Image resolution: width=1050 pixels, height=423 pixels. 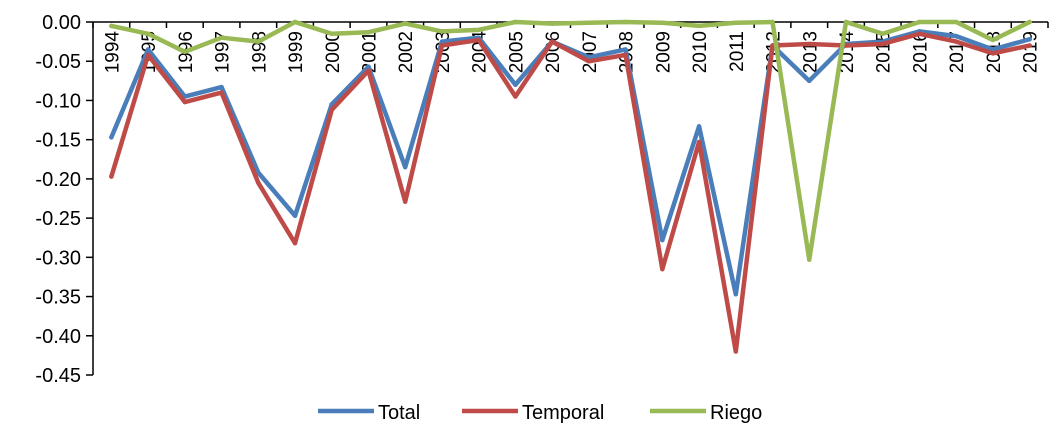 What do you see at coordinates (399, 412) in the screenshot?
I see `legend-label-total: Total` at bounding box center [399, 412].